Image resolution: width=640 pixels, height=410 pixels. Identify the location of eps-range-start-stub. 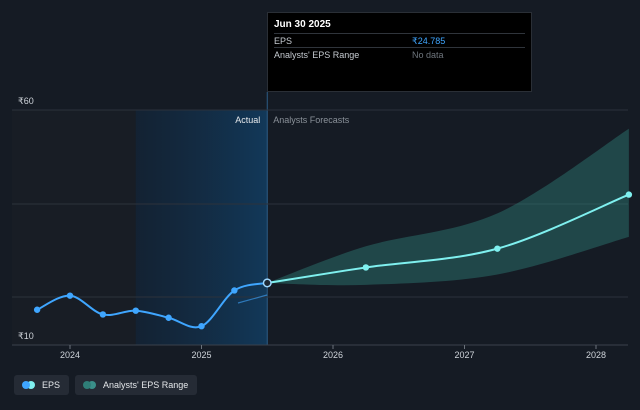
(252, 299).